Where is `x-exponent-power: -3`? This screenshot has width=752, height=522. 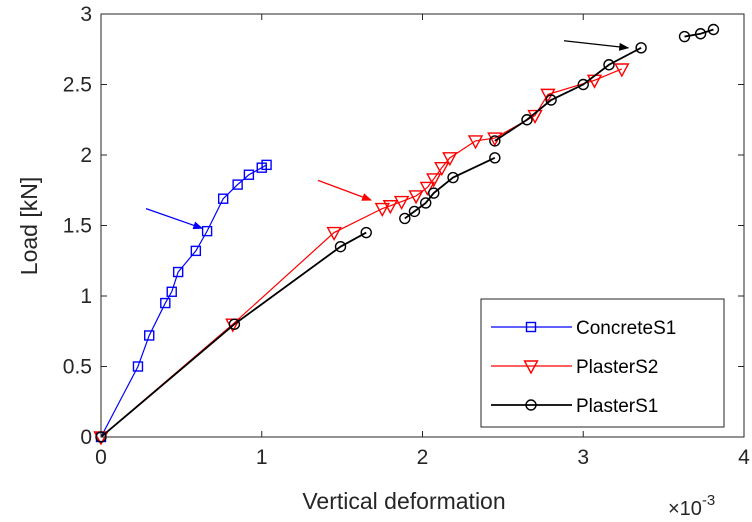 x-exponent-power: -3 is located at coordinates (708, 500).